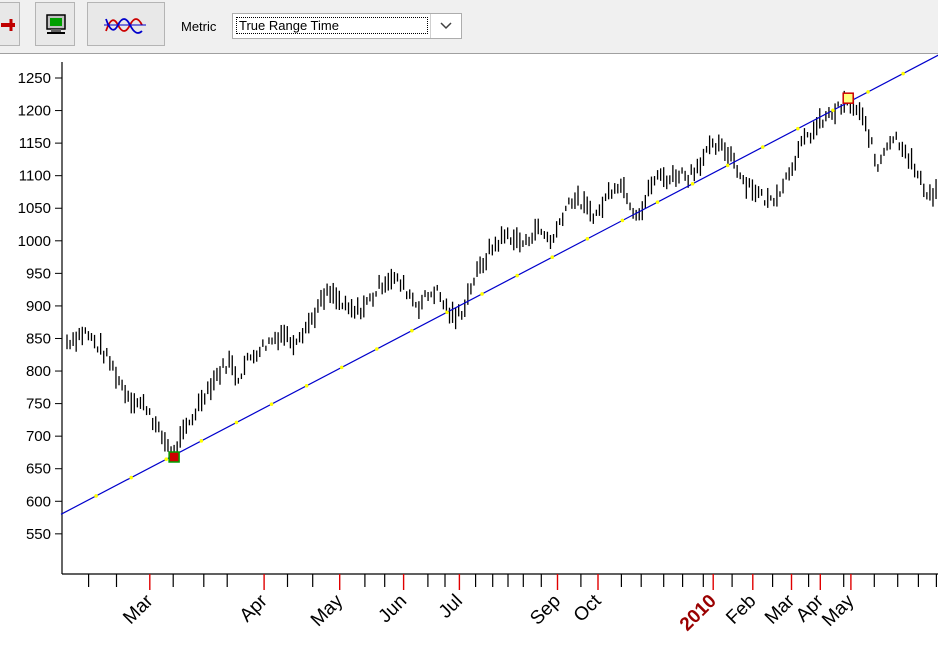  What do you see at coordinates (254, 608) in the screenshot?
I see `x-tick-label: Apr` at bounding box center [254, 608].